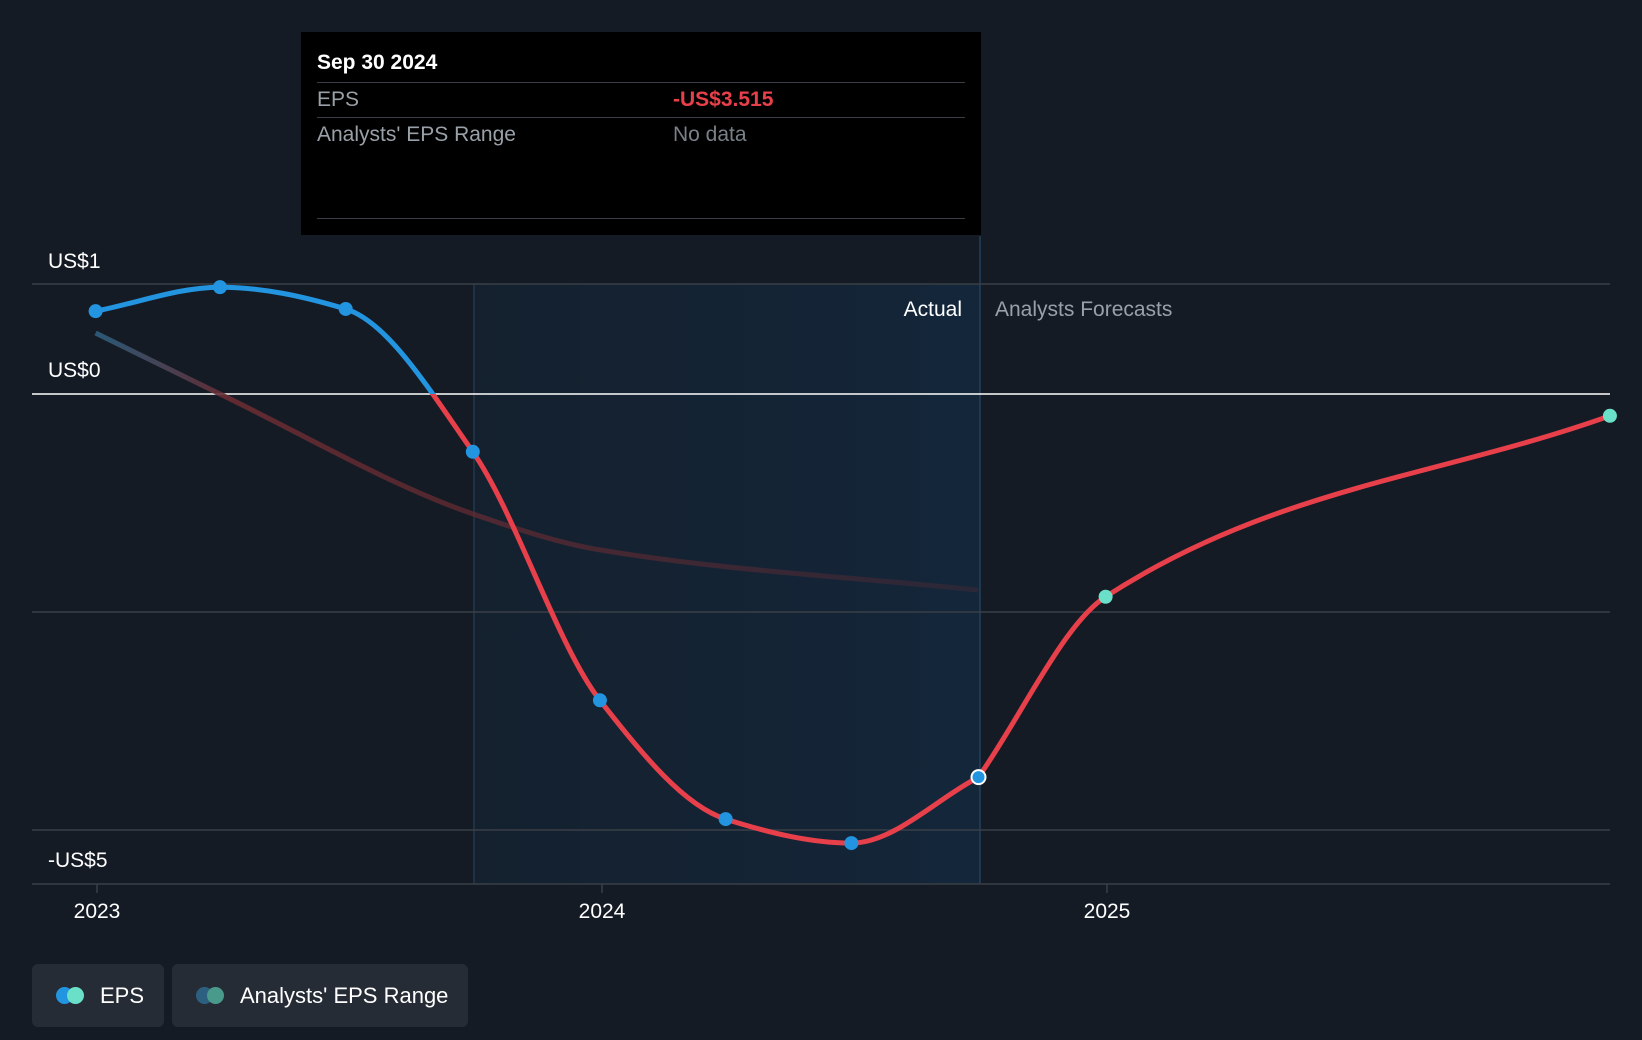 The width and height of the screenshot is (1642, 1040). What do you see at coordinates (933, 309) in the screenshot?
I see `actual-region-label: Actual` at bounding box center [933, 309].